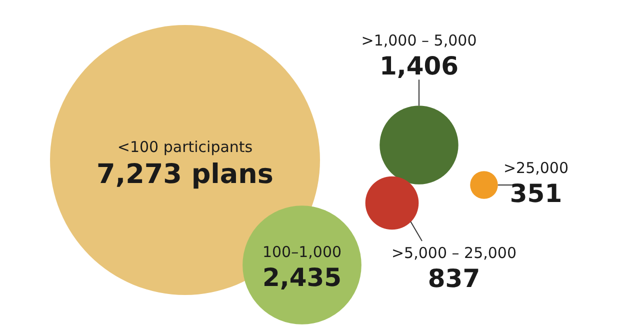  Describe the element at coordinates (302, 252) in the screenshot. I see `category-label: 100–1,000` at that location.